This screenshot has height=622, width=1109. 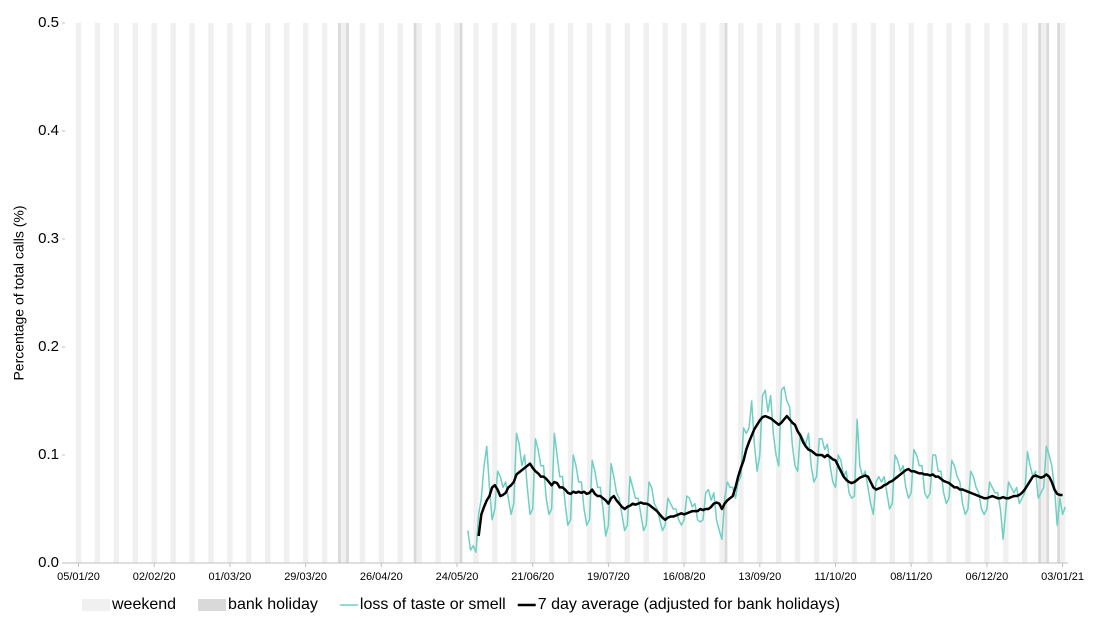 I want to click on x-tick-label: 06/12/20, so click(x=986, y=577).